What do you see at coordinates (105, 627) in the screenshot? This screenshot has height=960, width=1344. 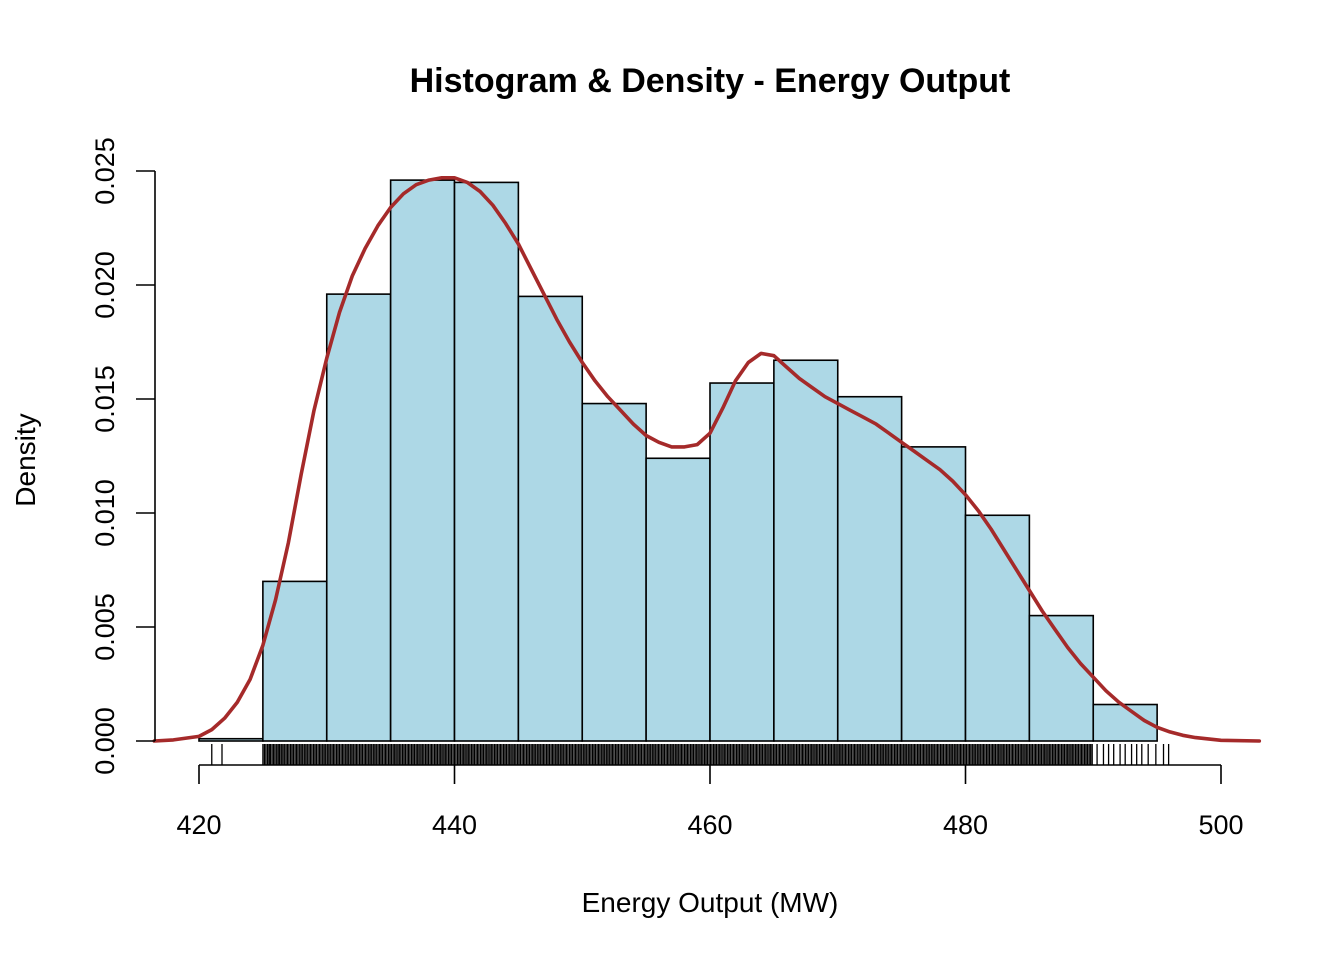 I see `y-tick-label-2: 0.005` at bounding box center [105, 627].